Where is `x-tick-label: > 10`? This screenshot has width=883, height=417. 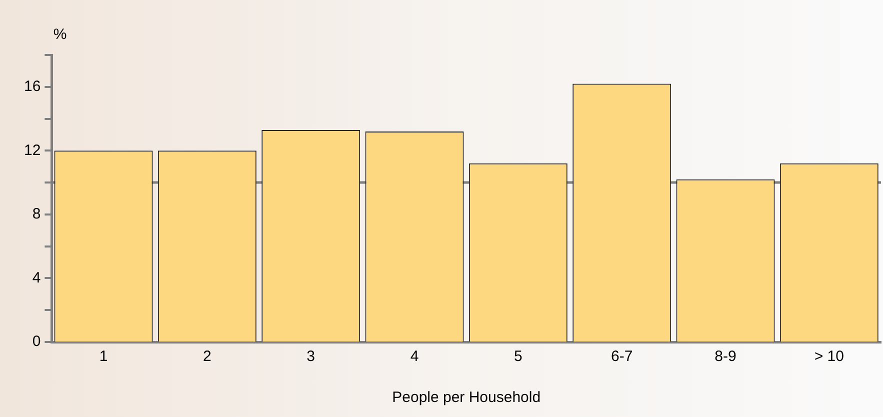
x-tick-label: > 10 is located at coordinates (829, 357).